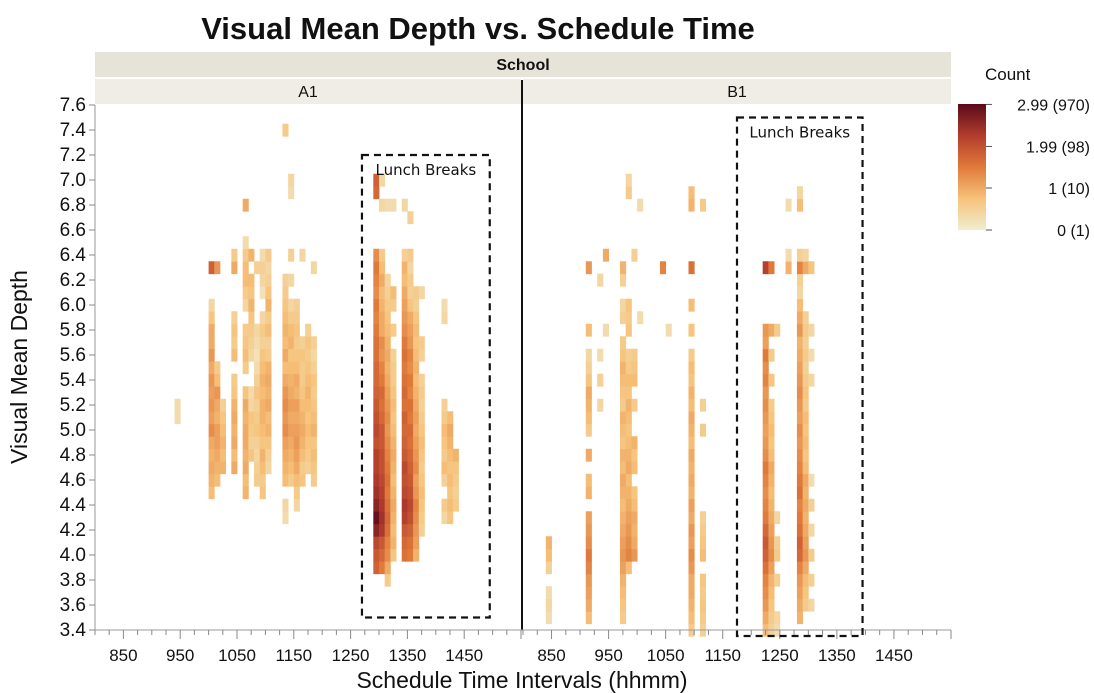 This screenshot has height=693, width=1094. What do you see at coordinates (237, 655) in the screenshot?
I see `x-tick-label: 1050` at bounding box center [237, 655].